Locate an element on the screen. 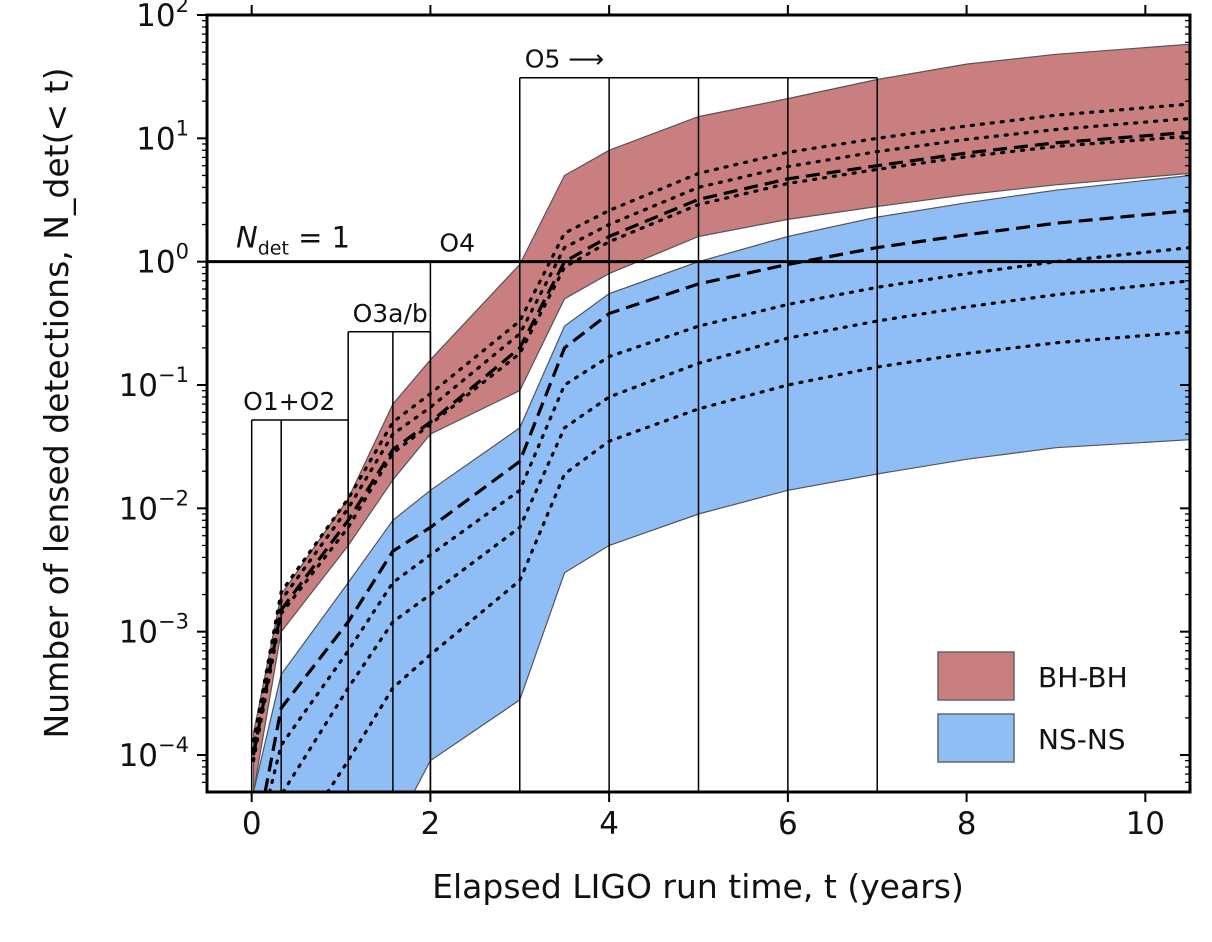  y-tick-label-5: 10¹ is located at coordinates (162, 136).